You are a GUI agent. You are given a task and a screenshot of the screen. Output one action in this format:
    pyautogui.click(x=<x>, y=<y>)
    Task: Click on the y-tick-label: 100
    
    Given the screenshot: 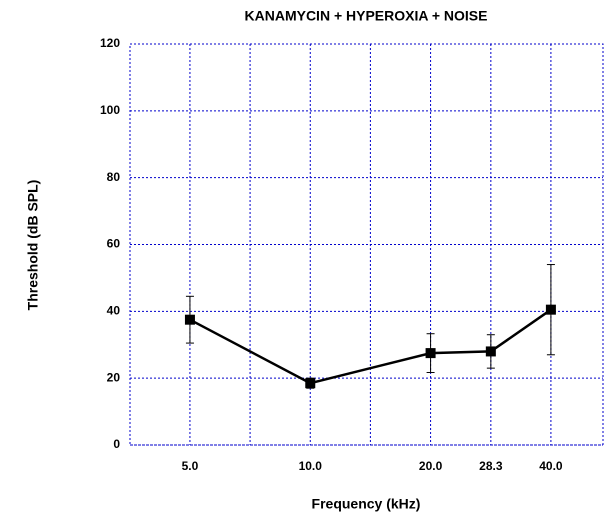 What is the action you would take?
    pyautogui.click(x=110, y=110)
    